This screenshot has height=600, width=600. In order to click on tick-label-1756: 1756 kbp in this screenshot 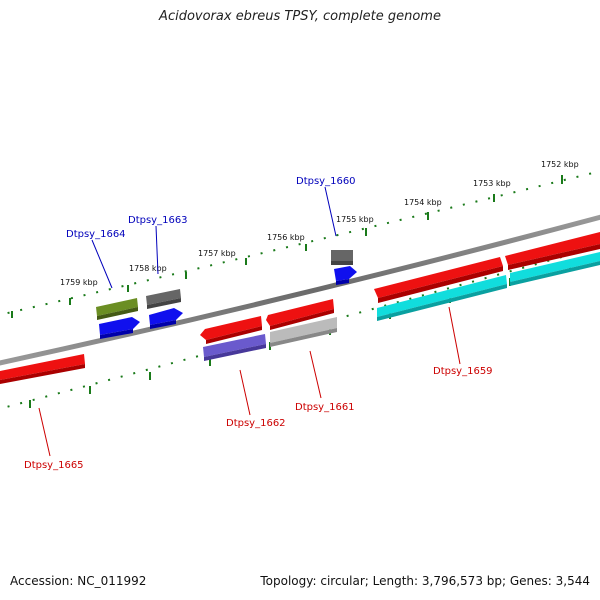, I will do `click(286, 237)`.